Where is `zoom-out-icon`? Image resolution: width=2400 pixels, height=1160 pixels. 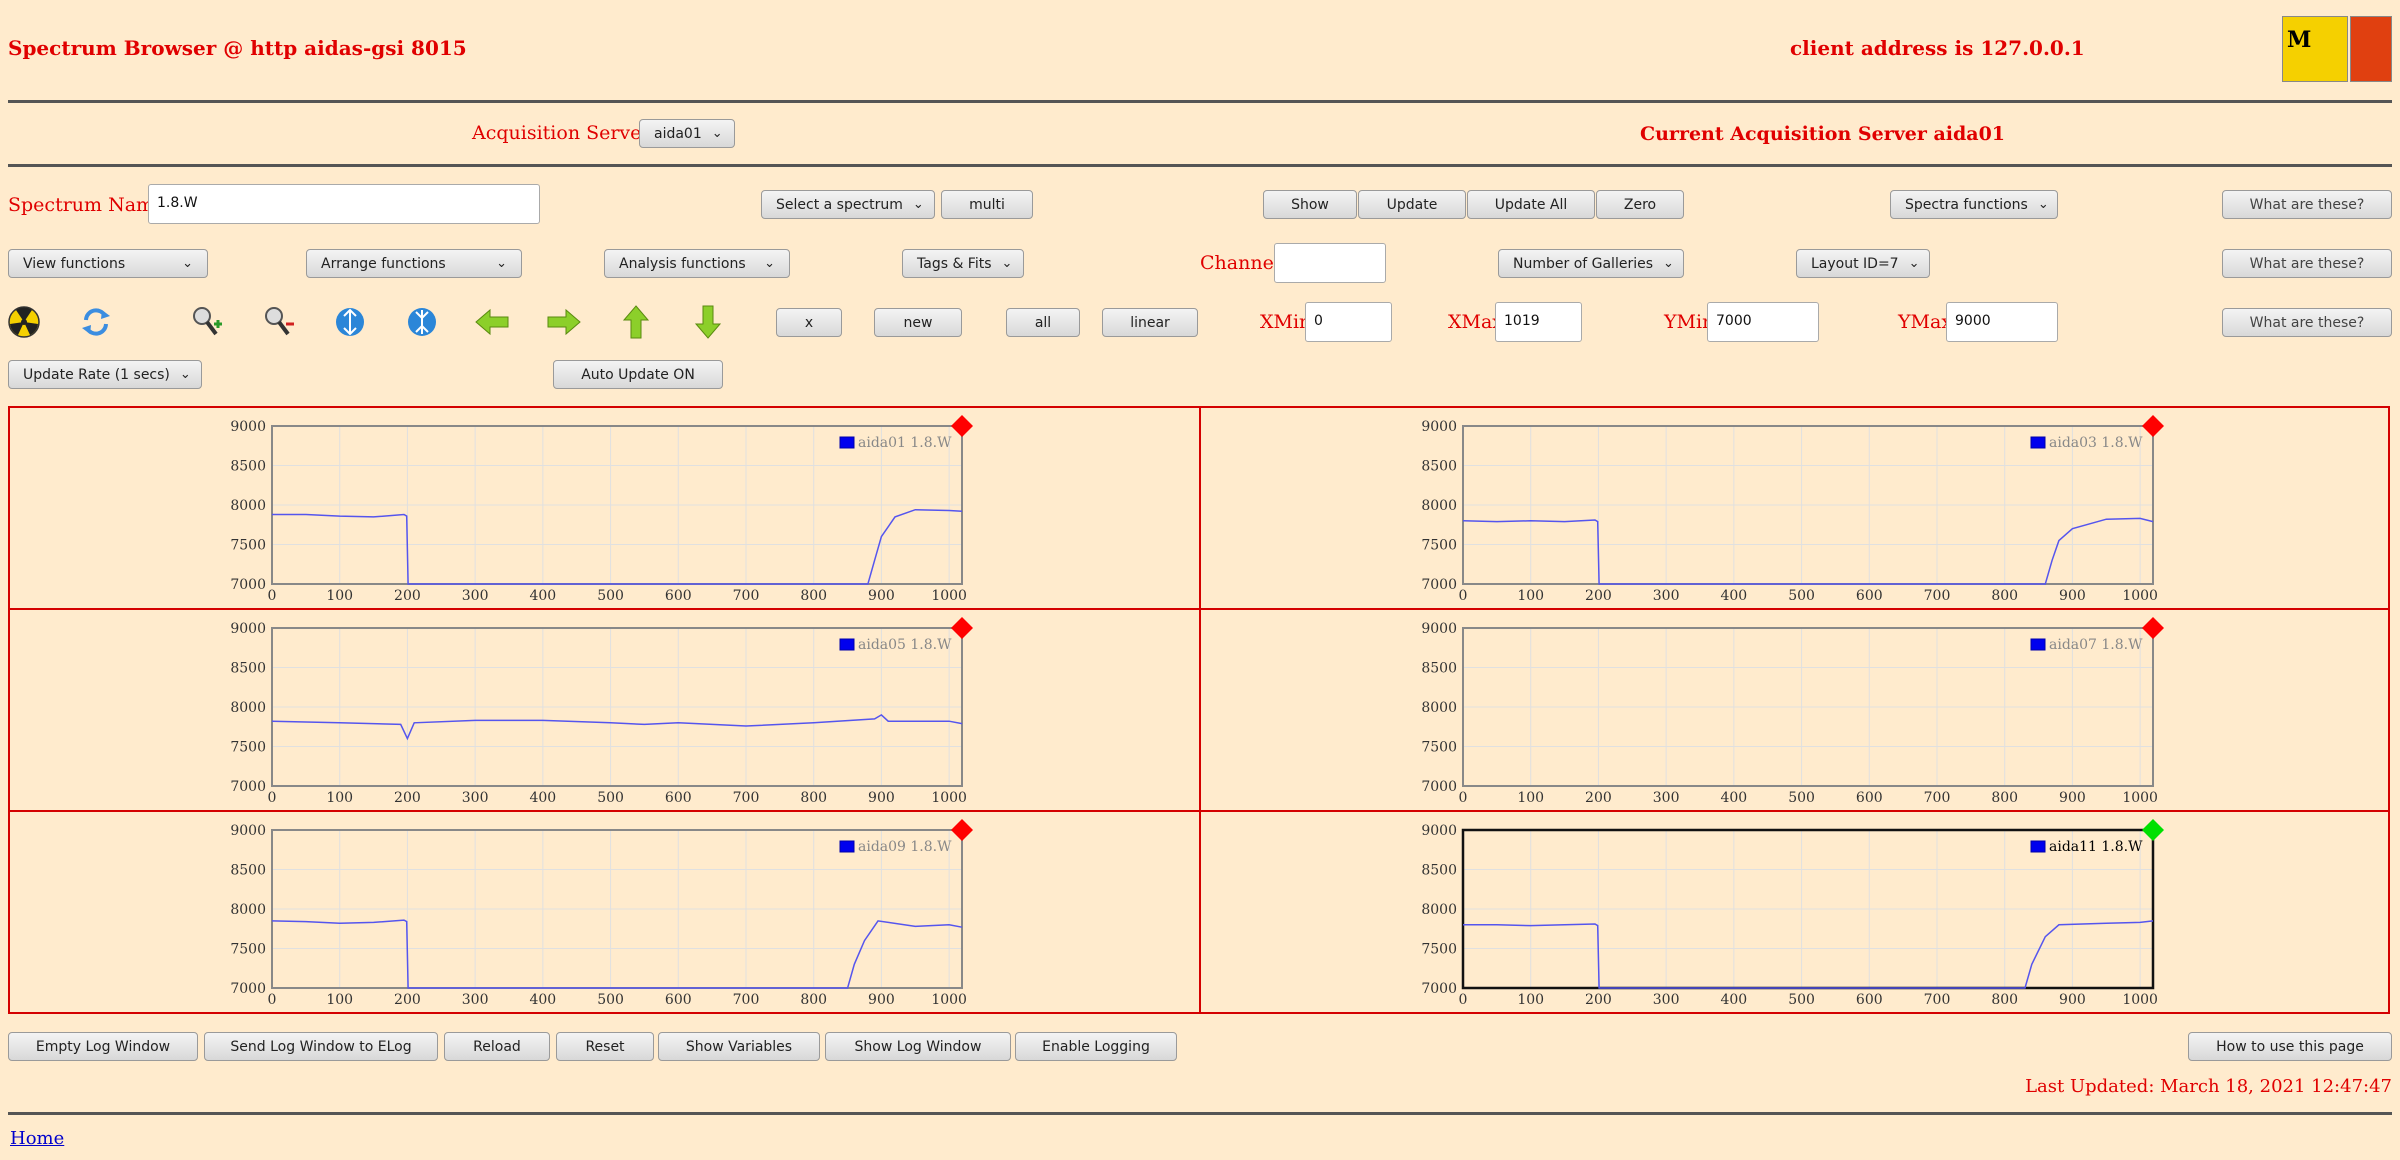 zoom-out-icon is located at coordinates (278, 322).